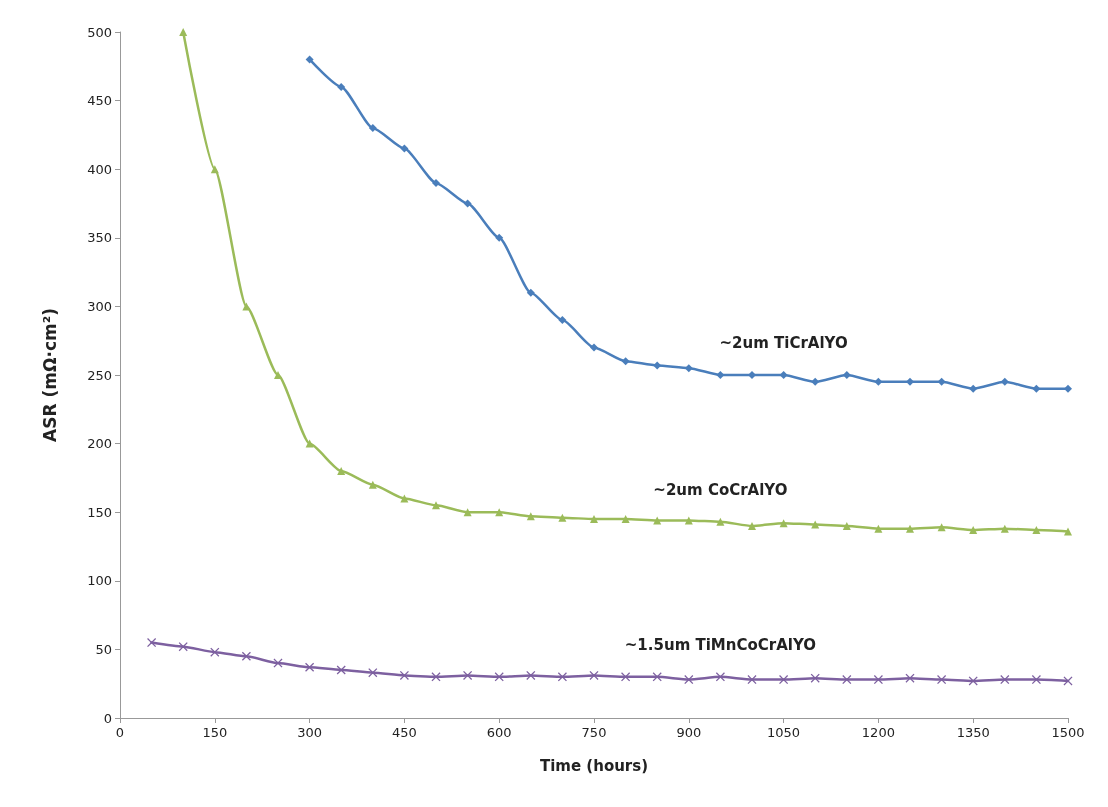 The image size is (1108, 807). Describe the element at coordinates (784, 732) in the screenshot. I see `x-tick-label: 1050` at that location.